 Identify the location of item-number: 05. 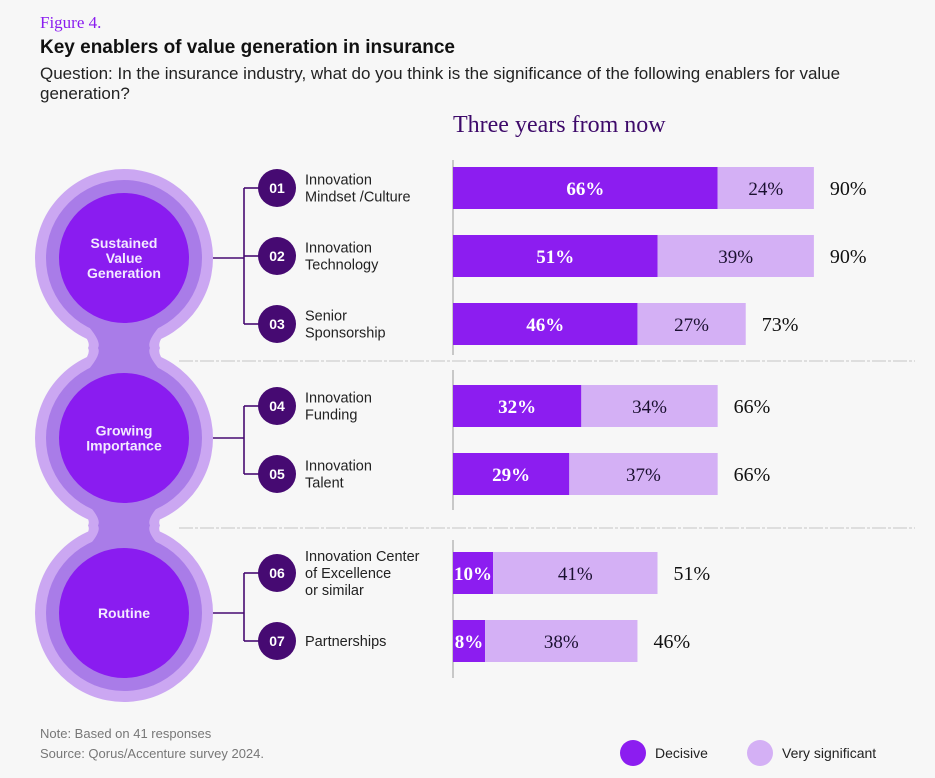
(277, 474).